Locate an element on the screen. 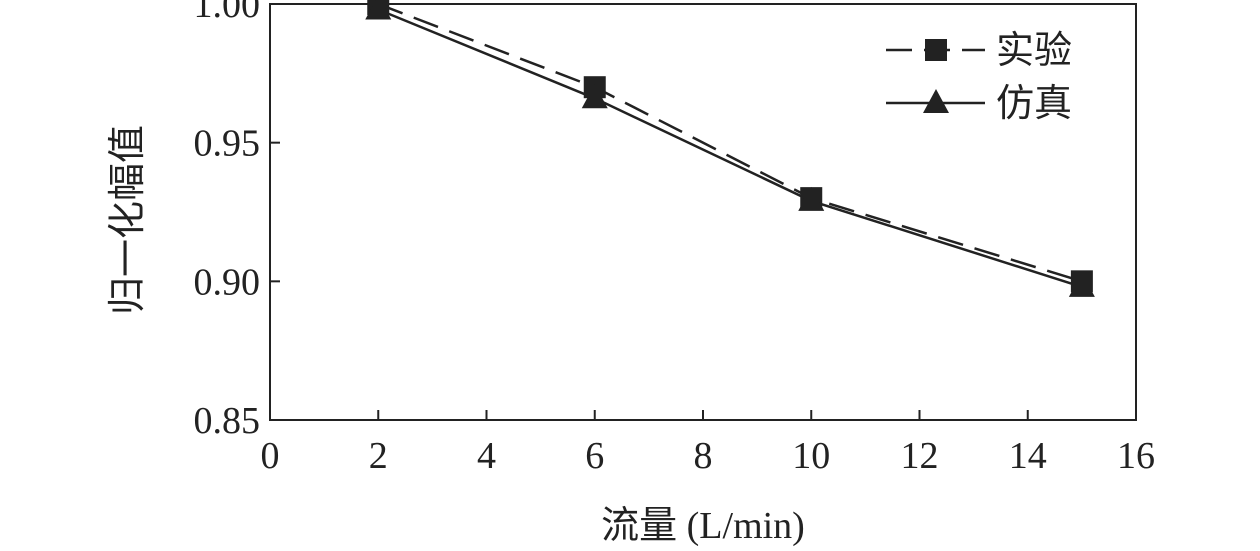  y-tick-label: 0.90 is located at coordinates (227, 282).